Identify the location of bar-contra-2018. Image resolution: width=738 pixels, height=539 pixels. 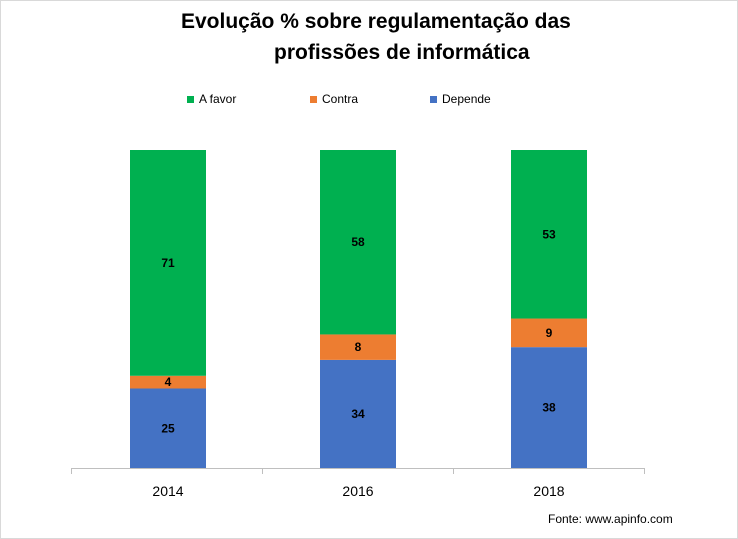
(549, 333).